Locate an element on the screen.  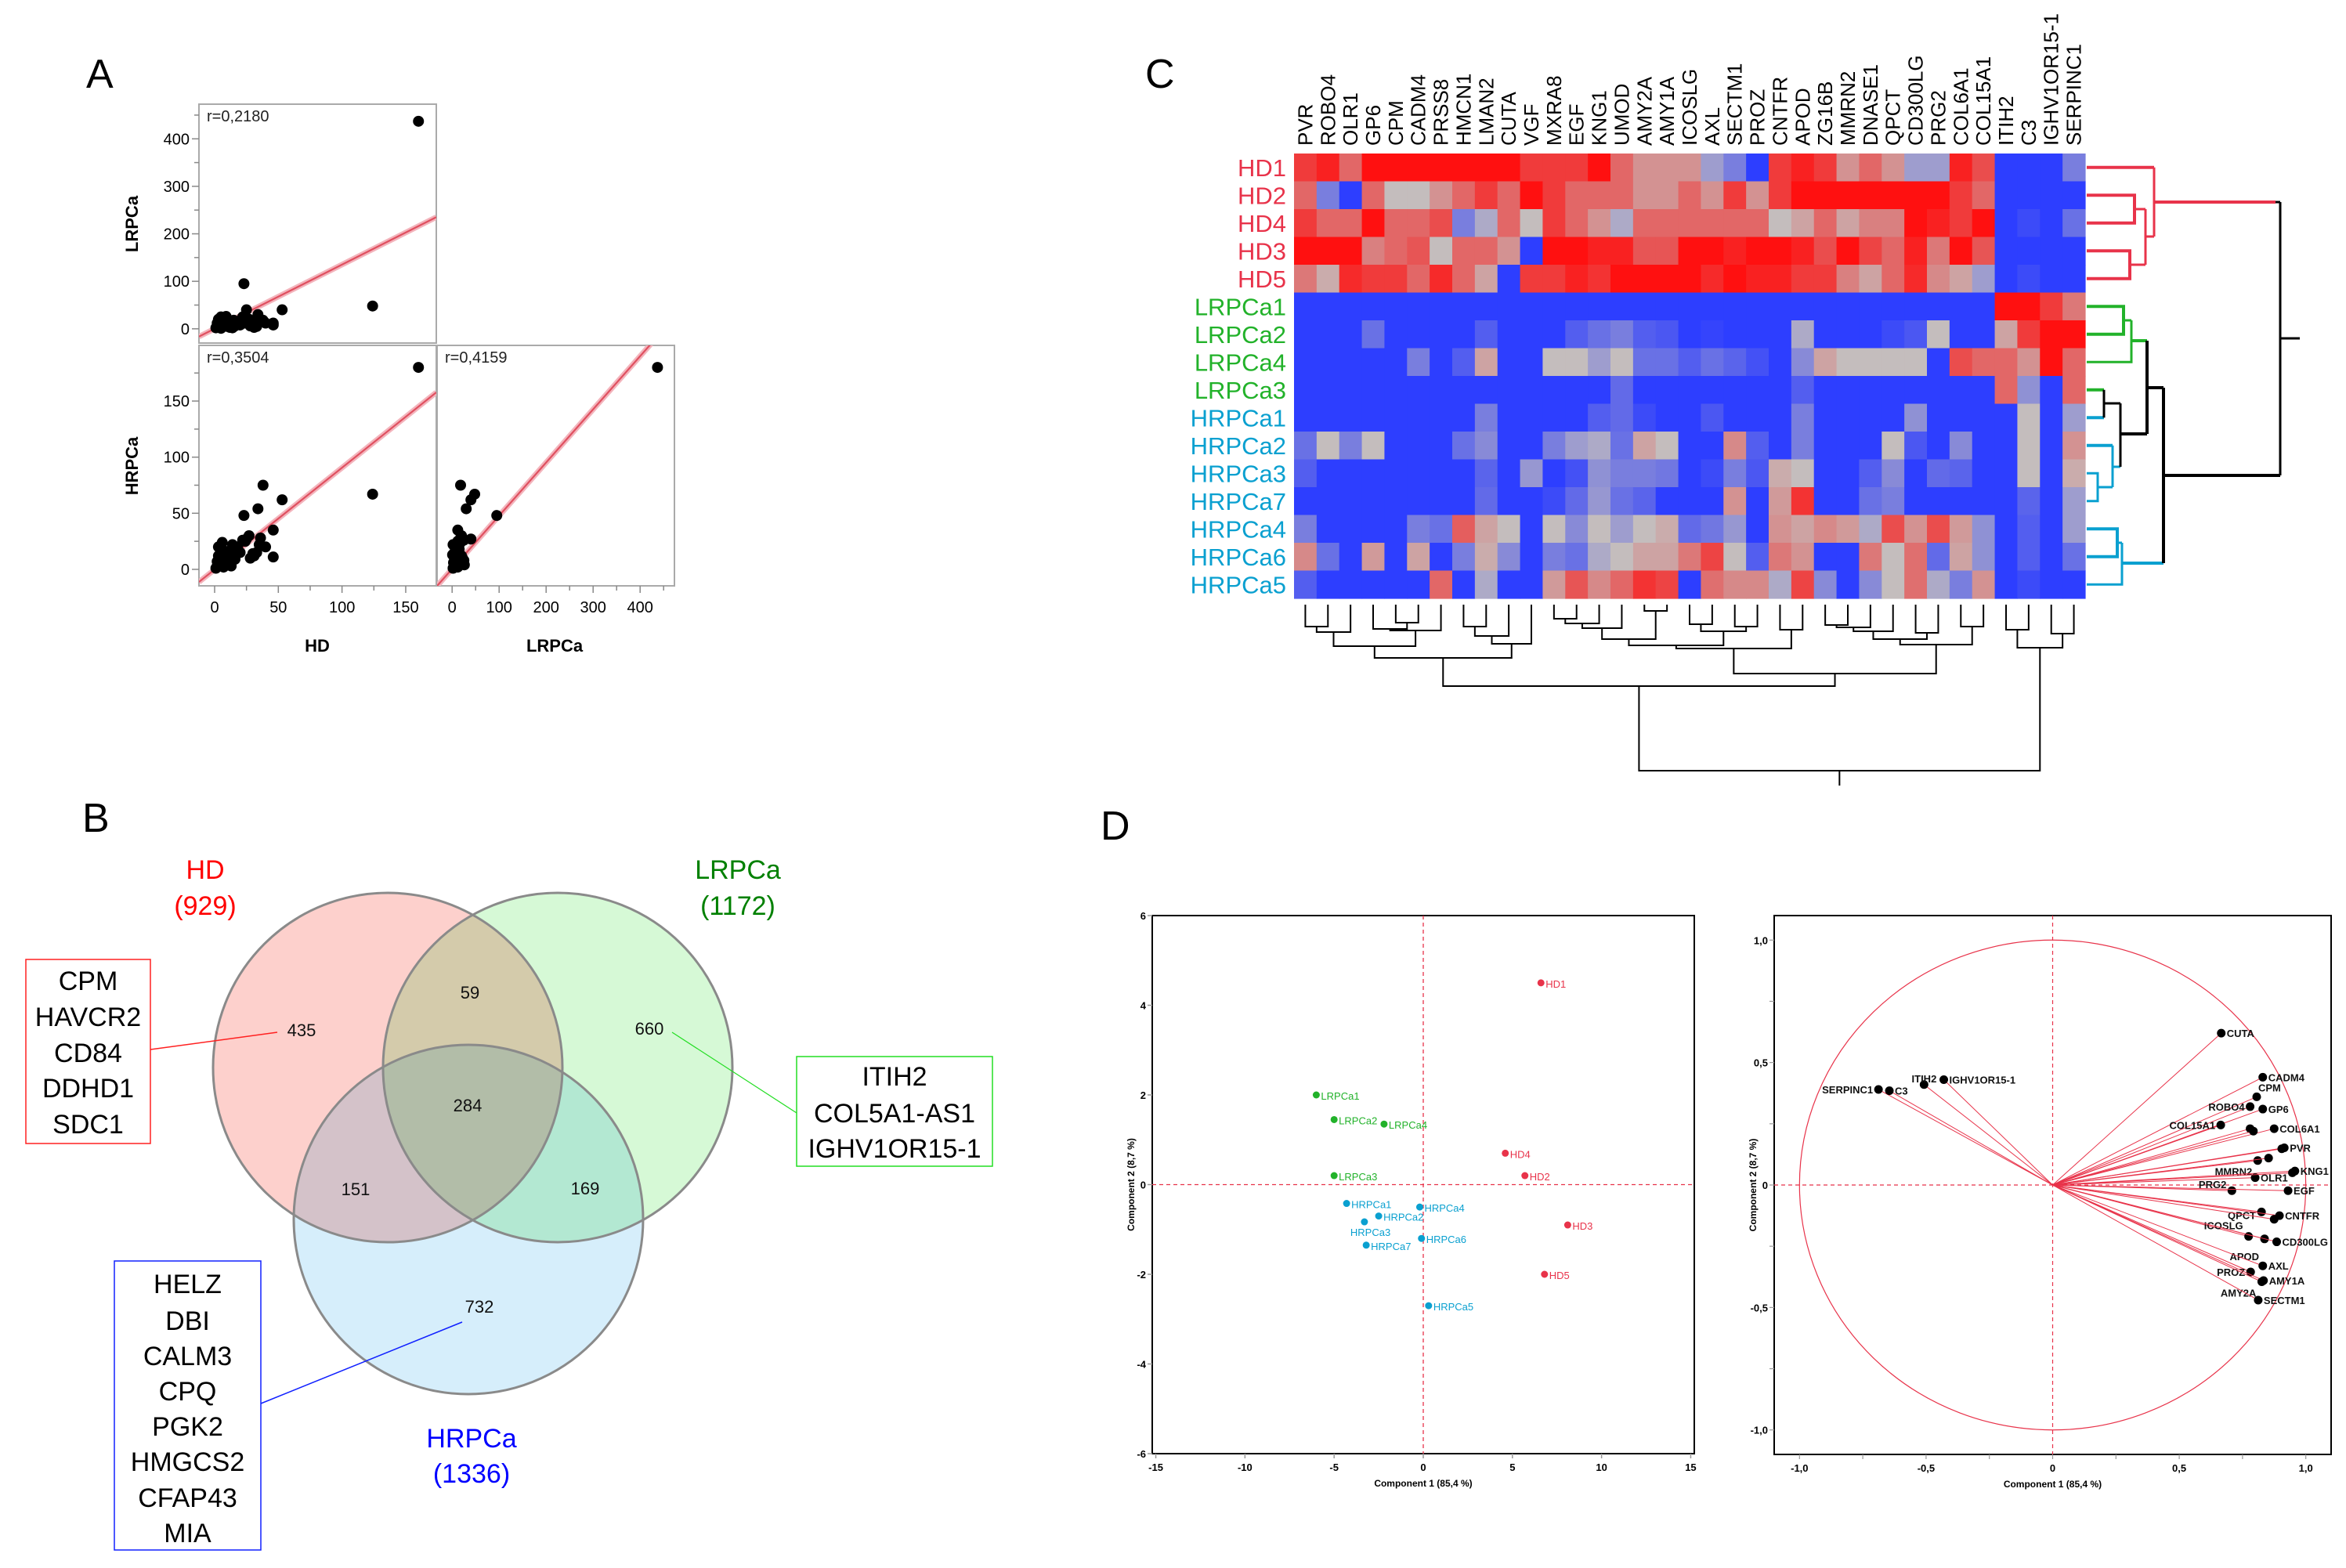
loading-label: PVR is located at coordinates (2300, 1148).